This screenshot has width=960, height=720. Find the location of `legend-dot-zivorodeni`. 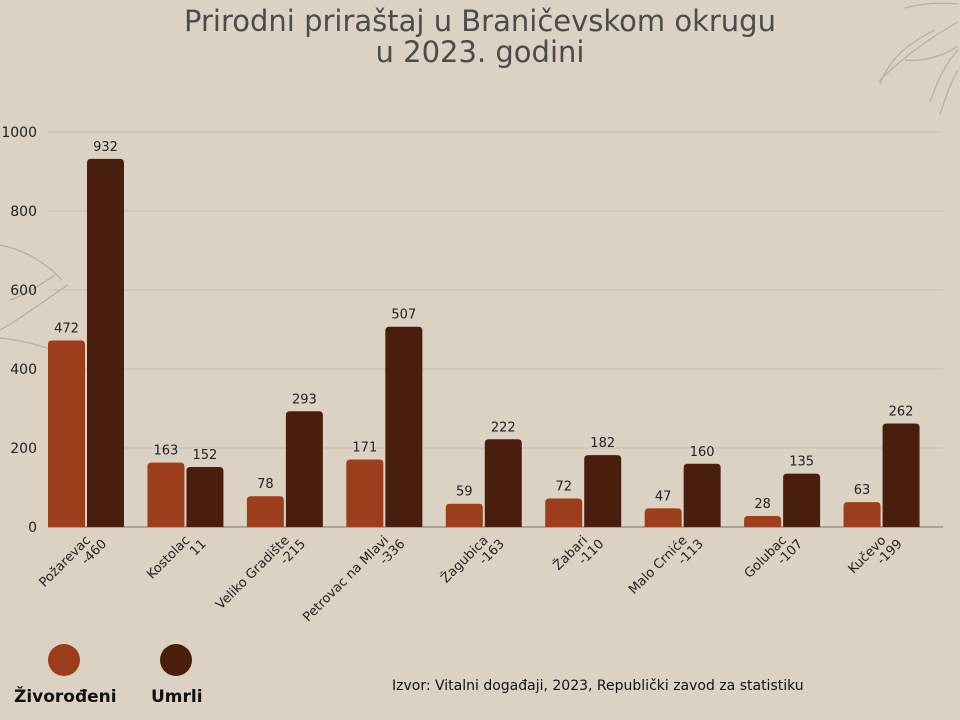

legend-dot-zivorodeni is located at coordinates (64, 660).